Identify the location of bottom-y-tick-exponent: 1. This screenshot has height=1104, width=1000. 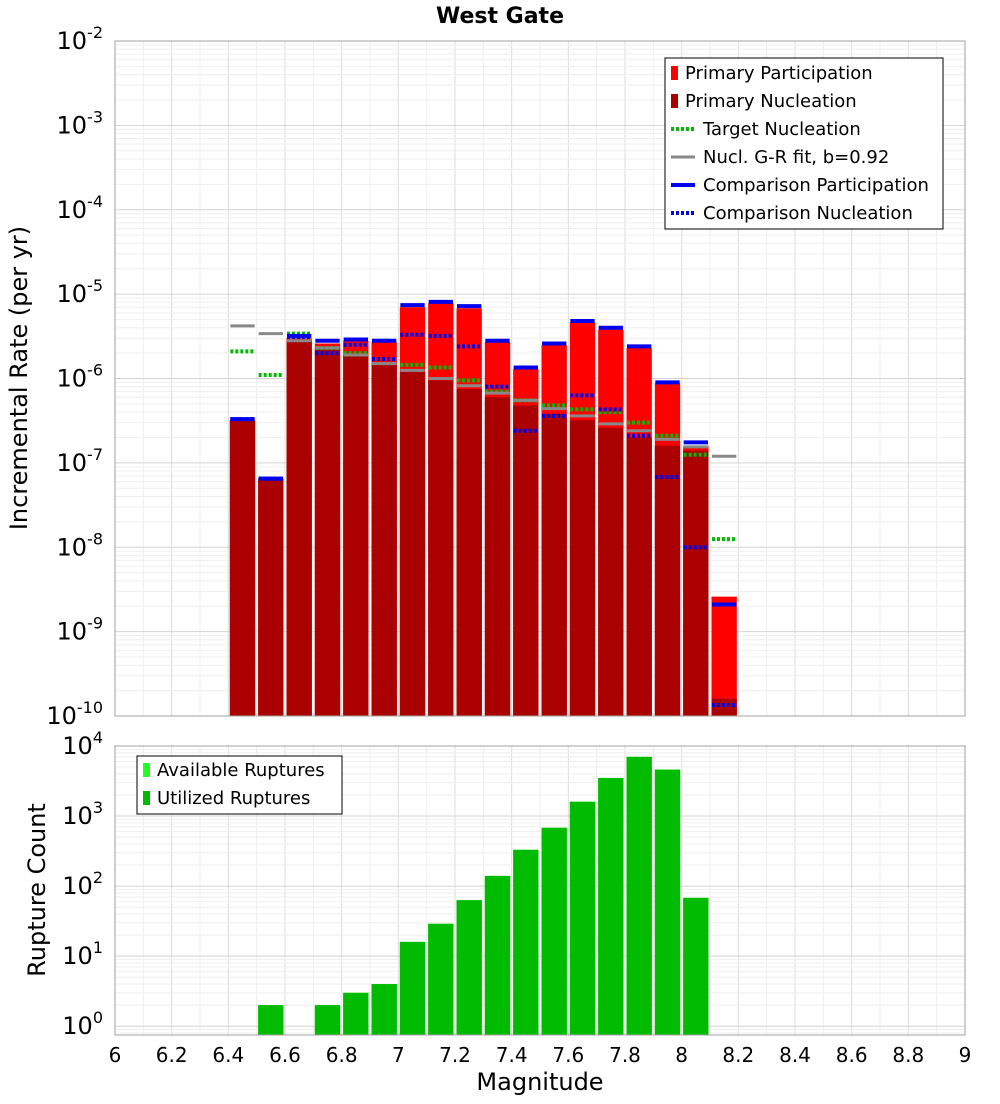
(98, 947).